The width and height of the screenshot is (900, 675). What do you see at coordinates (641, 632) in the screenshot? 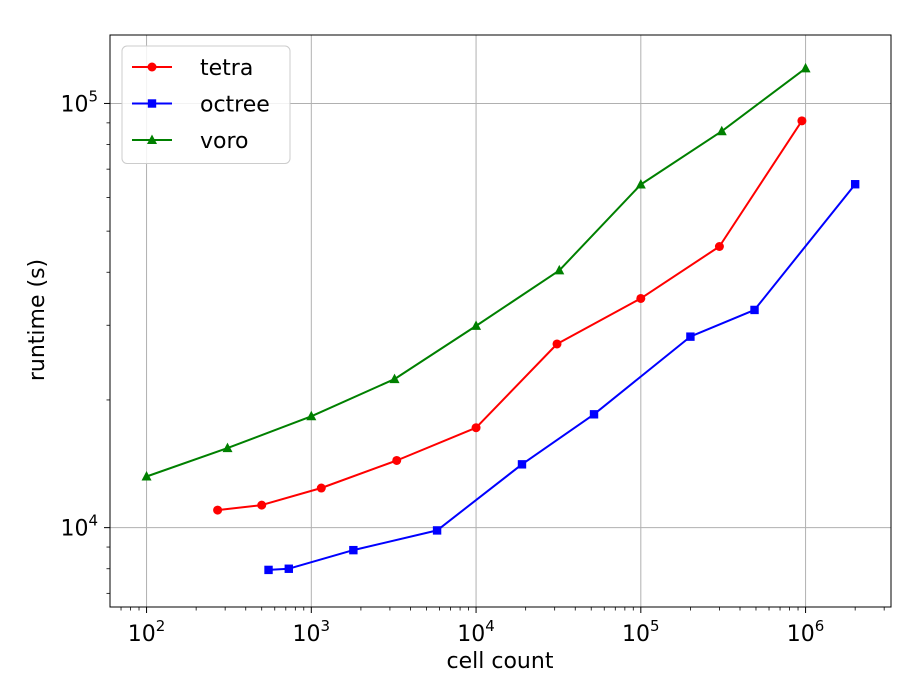
I see `x-tick-label: 10⁵` at bounding box center [641, 632].